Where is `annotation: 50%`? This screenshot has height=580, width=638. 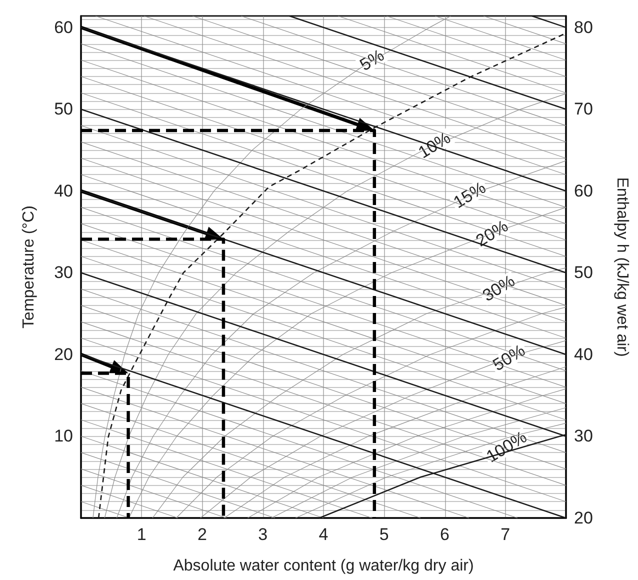
annotation: 50% is located at coordinates (509, 357).